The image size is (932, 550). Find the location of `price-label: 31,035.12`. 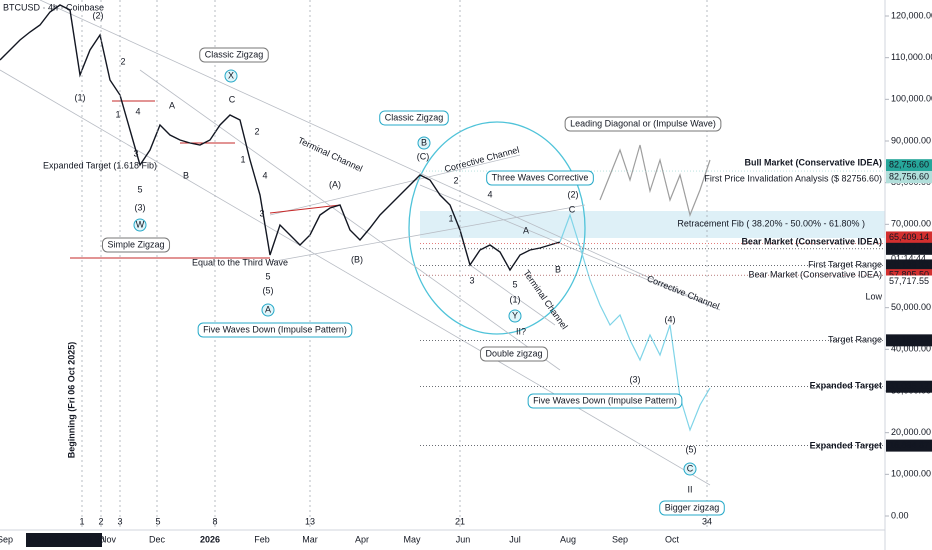

price-label: 31,035.12 is located at coordinates (909, 386).